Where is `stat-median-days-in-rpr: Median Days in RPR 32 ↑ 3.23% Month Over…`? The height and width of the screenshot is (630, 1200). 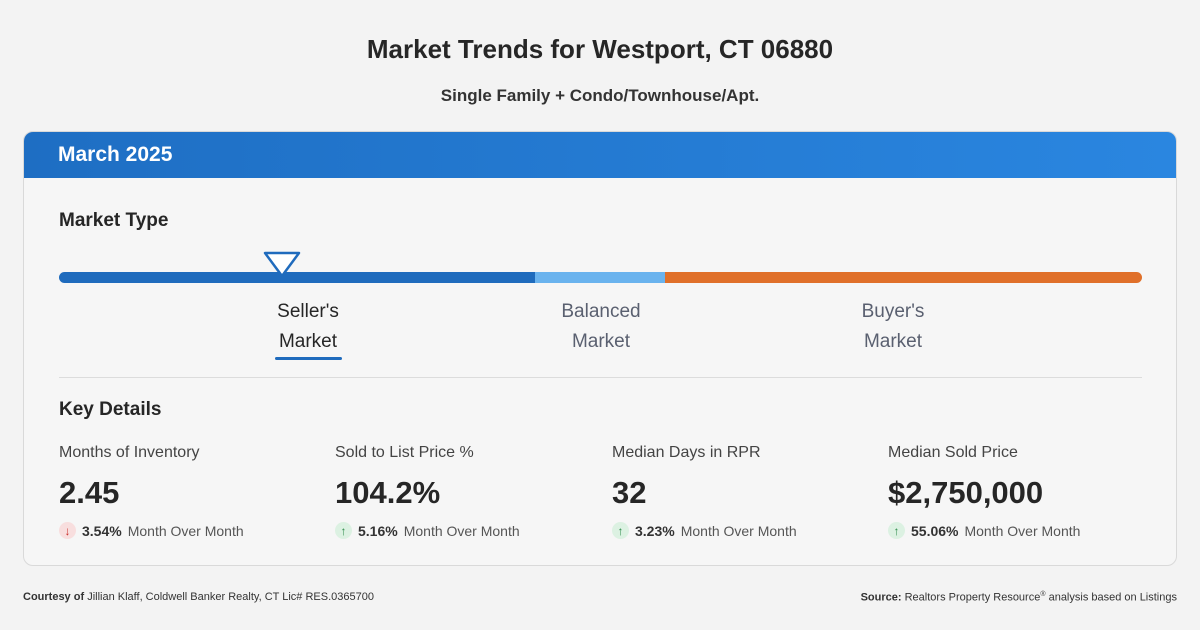
stat-median-days-in-rpr: Median Days in RPR 32 ↑ 3.23% Month Over… is located at coordinates (742, 491).